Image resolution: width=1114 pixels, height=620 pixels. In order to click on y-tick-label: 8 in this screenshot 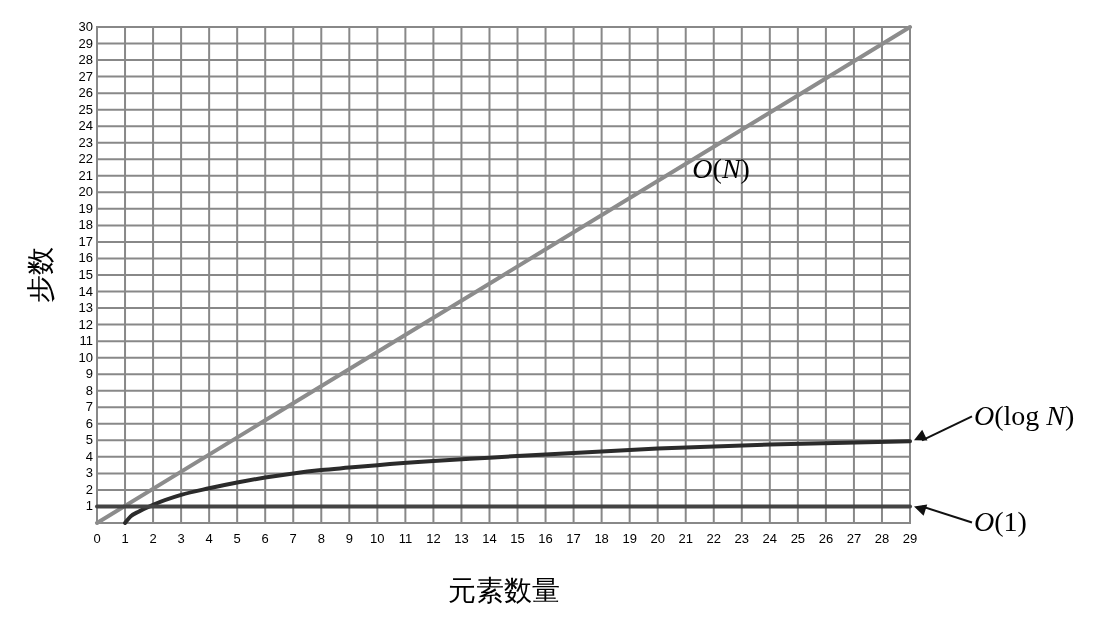, I will do `click(89, 390)`.